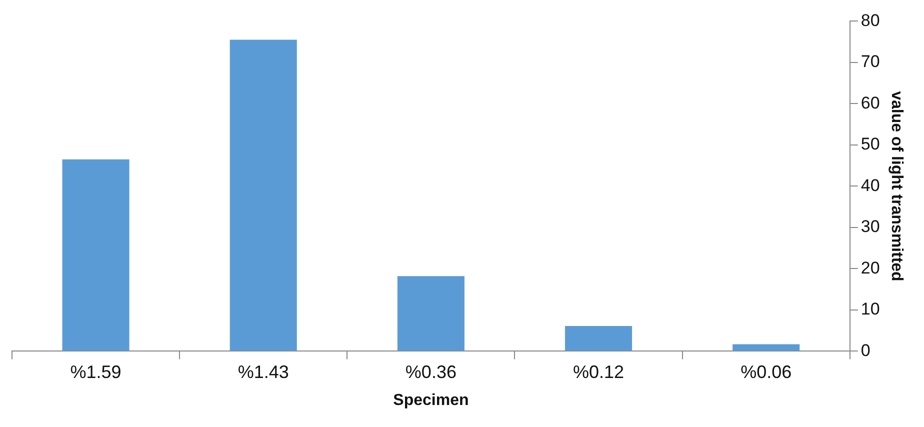 Image resolution: width=924 pixels, height=427 pixels. I want to click on x-axis-title: Specimen, so click(431, 400).